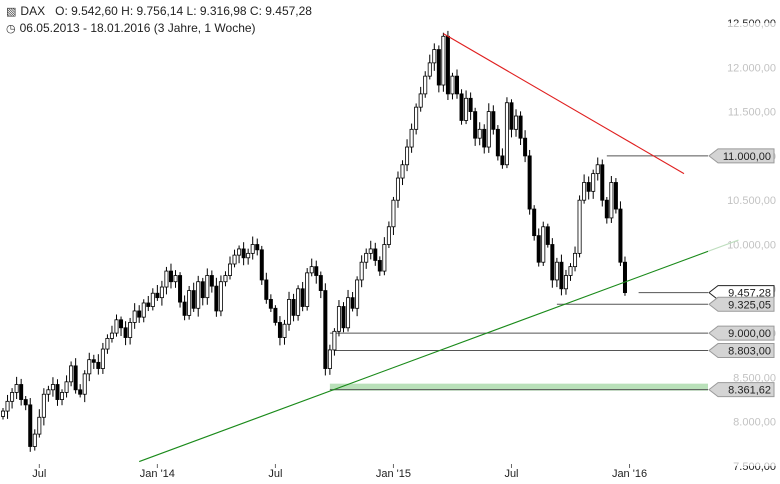 The height and width of the screenshot is (484, 780). I want to click on clock-icon: ◷, so click(11, 28).